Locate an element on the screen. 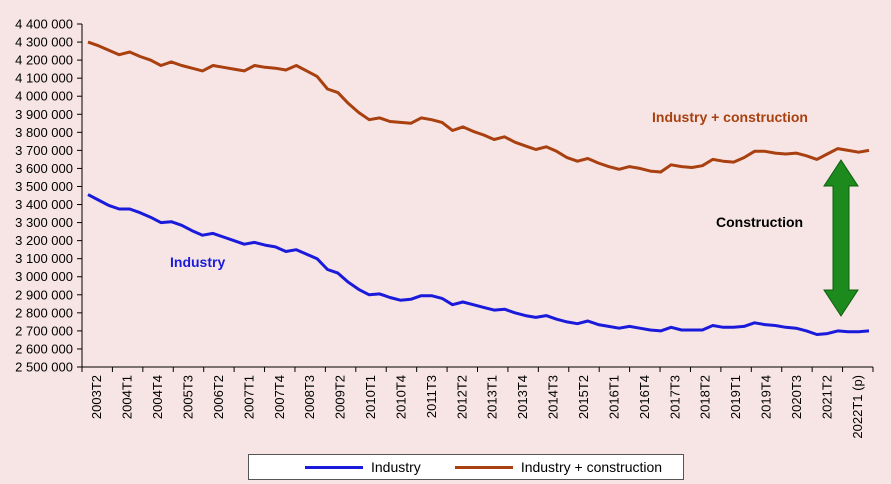 The image size is (891, 484). x-tick-label: 2019T4 is located at coordinates (766, 397).